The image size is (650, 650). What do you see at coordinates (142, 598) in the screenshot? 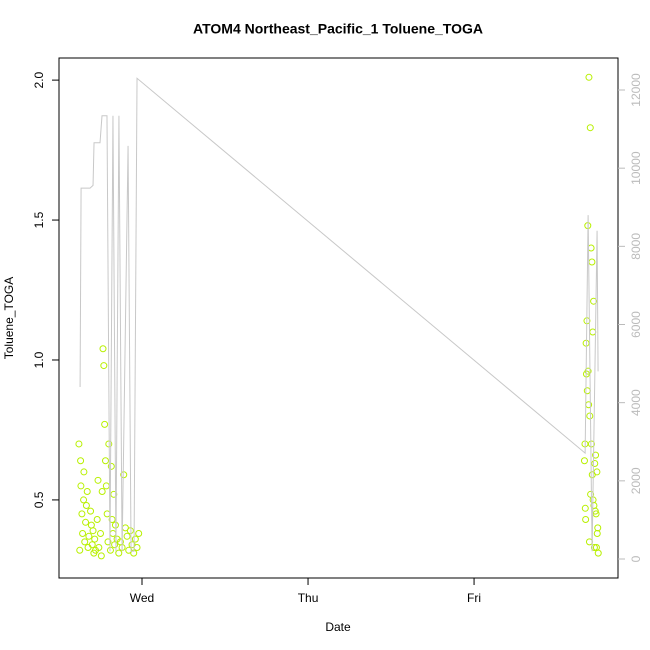
I see `x-tick-label: Wed` at bounding box center [142, 598].